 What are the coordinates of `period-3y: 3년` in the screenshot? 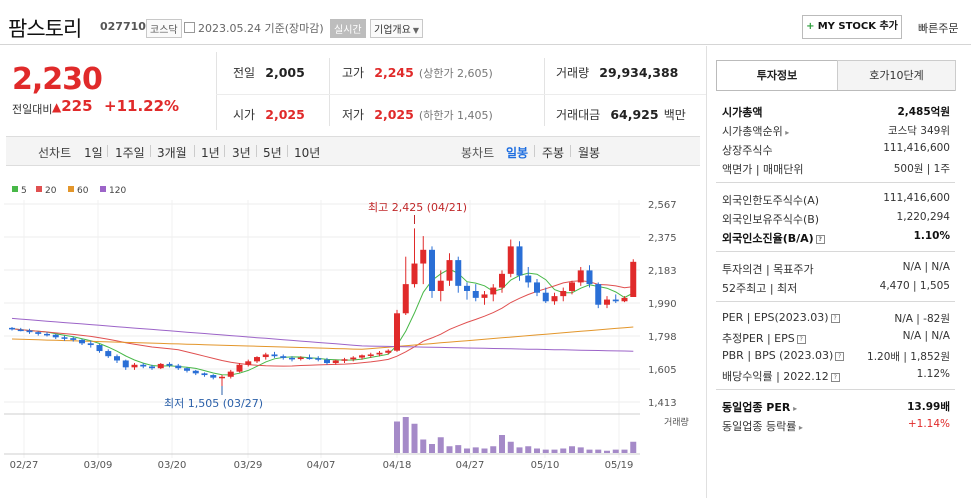 It's located at (241, 153).